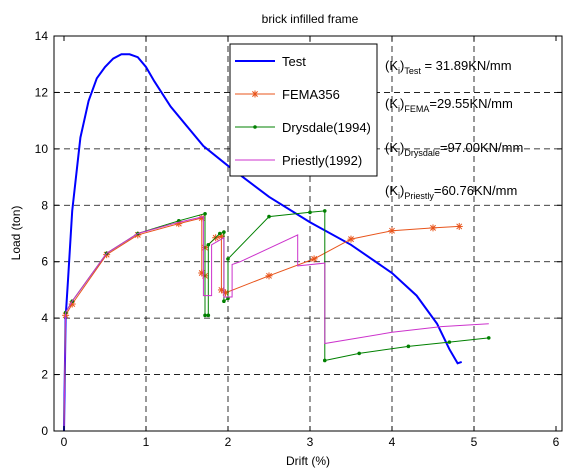 This screenshot has height=475, width=567. I want to click on y-axis-label: Load (ton), so click(16, 233).